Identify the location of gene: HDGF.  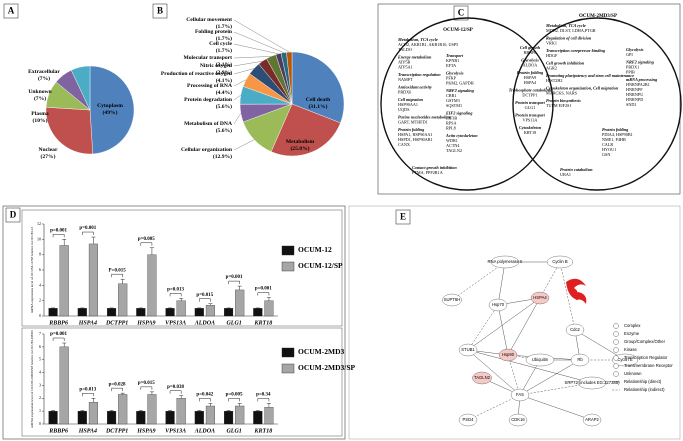
(552, 55).